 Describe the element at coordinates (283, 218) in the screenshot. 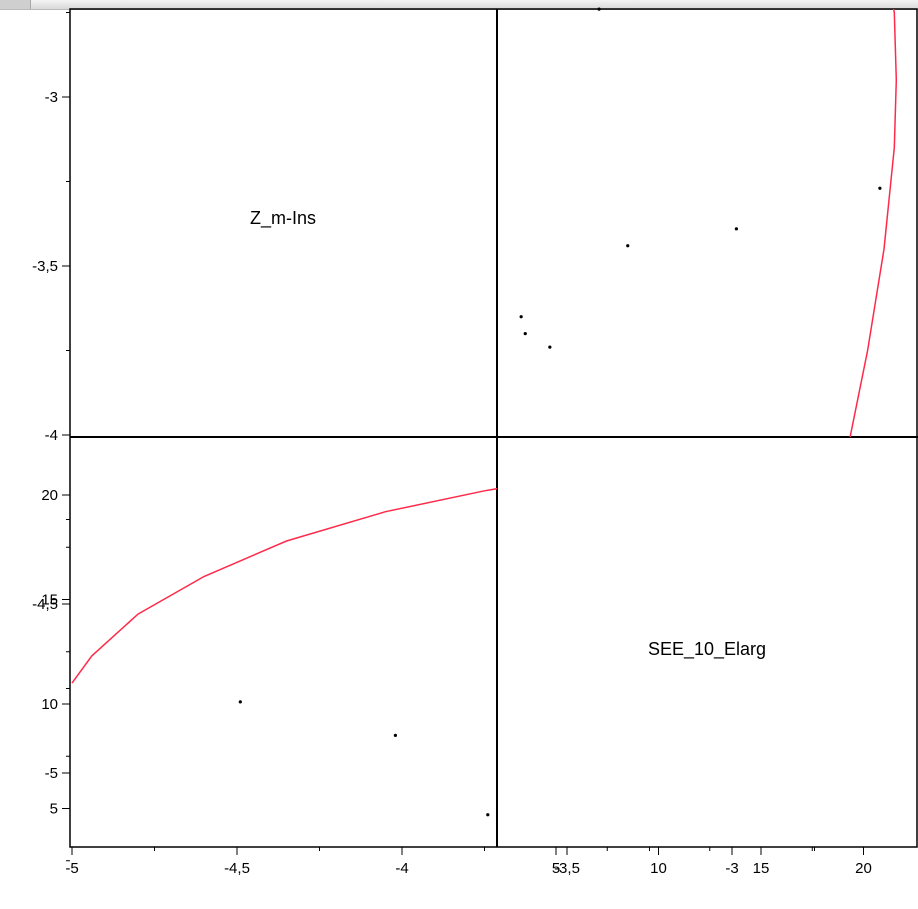

I see `diagonal-label-z-m-ins: Z_m-Ins` at that location.